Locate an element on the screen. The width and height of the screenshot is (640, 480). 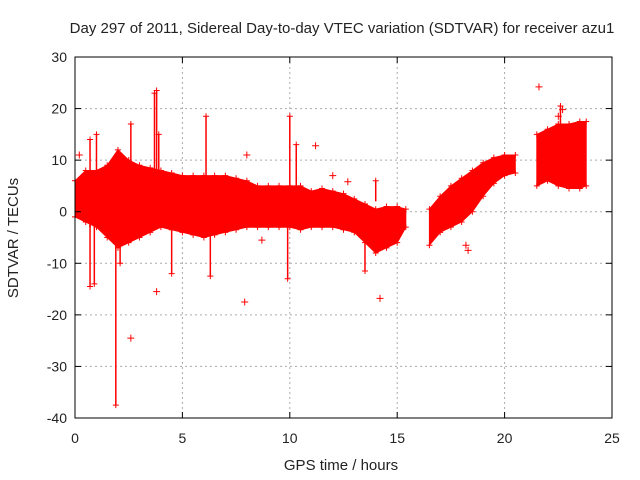
y-tick-label: 30 is located at coordinates (59, 57).